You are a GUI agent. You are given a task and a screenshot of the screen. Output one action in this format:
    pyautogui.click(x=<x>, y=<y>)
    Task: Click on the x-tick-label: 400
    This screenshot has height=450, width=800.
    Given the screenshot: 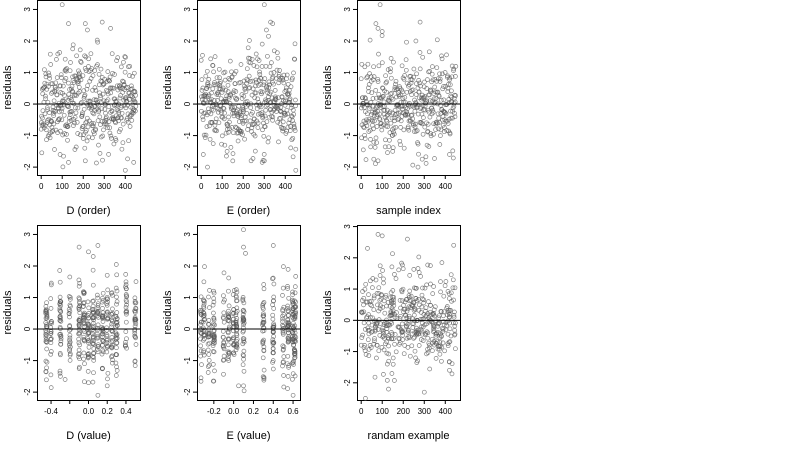 What is the action you would take?
    pyautogui.click(x=446, y=186)
    